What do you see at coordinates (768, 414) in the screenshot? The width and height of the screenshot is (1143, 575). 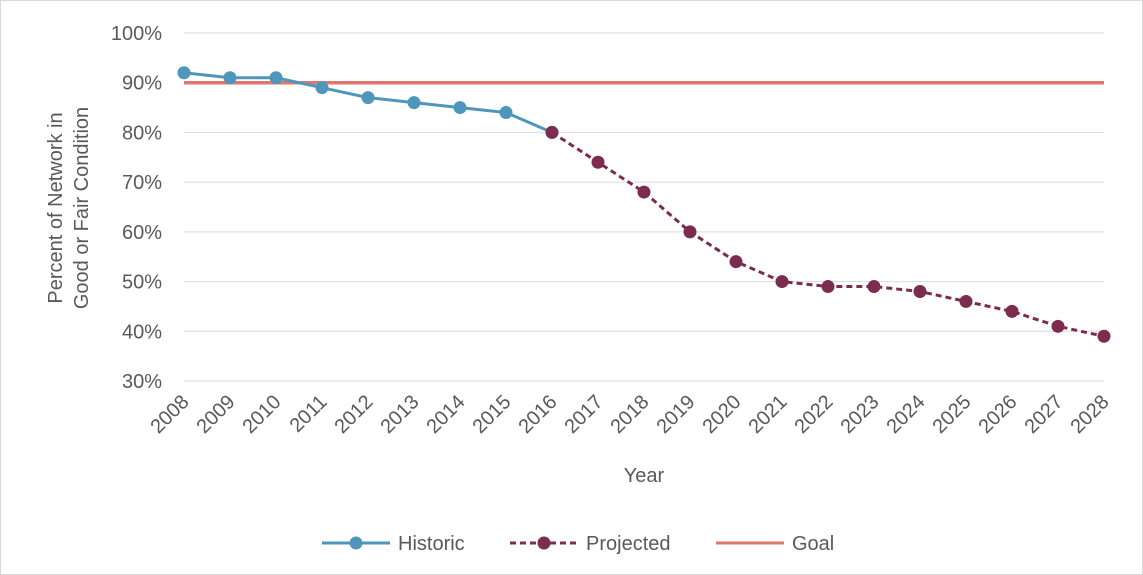 I see `x-tick-label: 2021` at bounding box center [768, 414].